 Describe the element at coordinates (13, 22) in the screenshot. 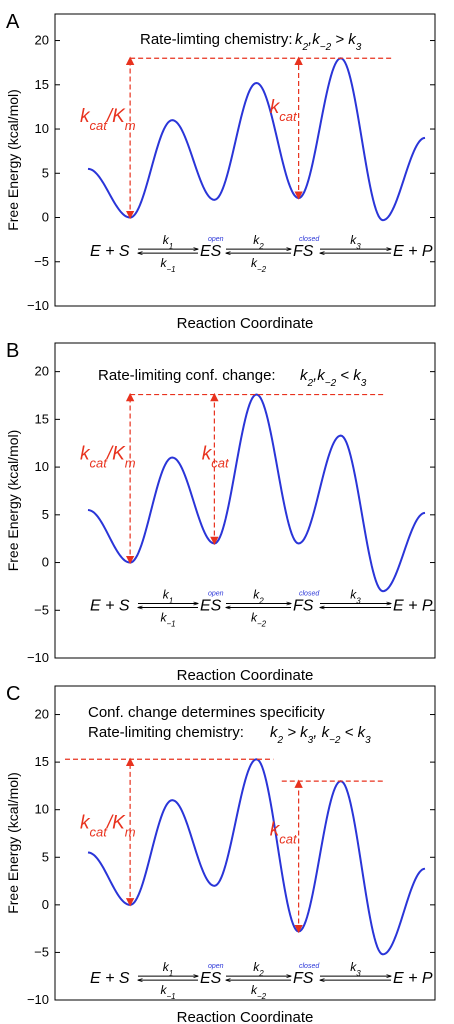

I see `panel-letter: A` at that location.